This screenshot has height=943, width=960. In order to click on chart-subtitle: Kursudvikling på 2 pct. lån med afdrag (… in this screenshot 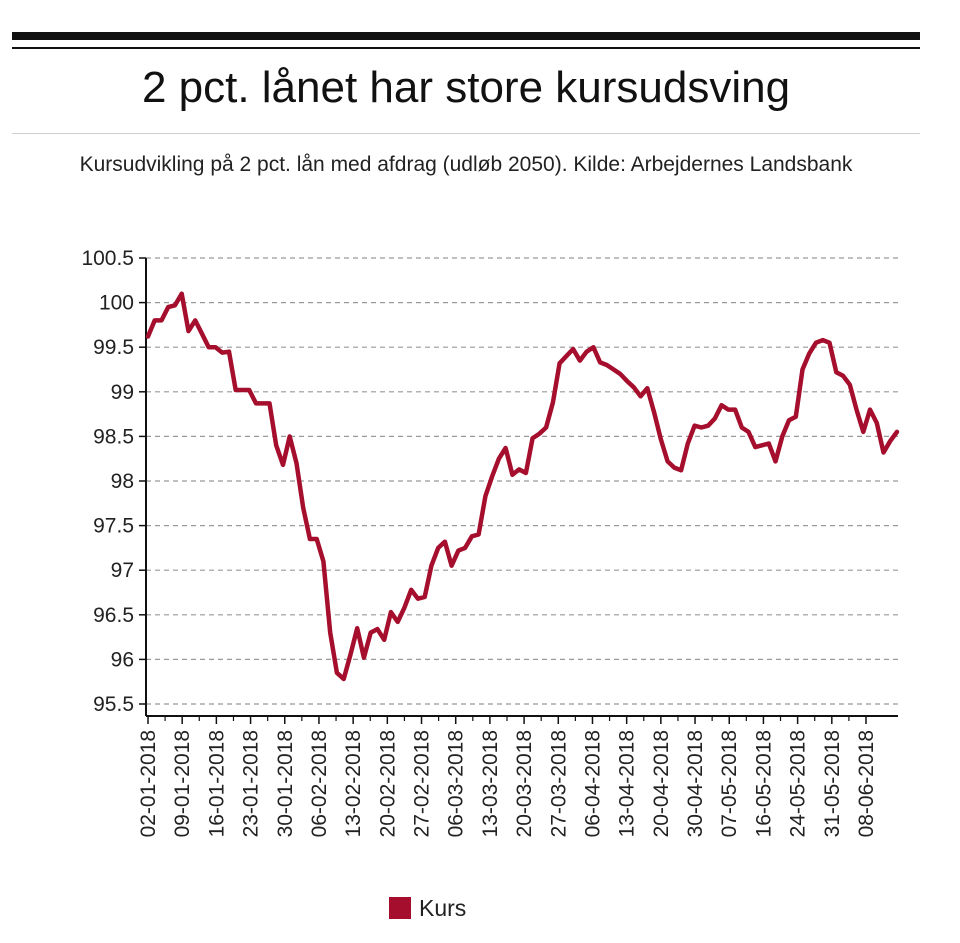, I will do `click(466, 164)`.